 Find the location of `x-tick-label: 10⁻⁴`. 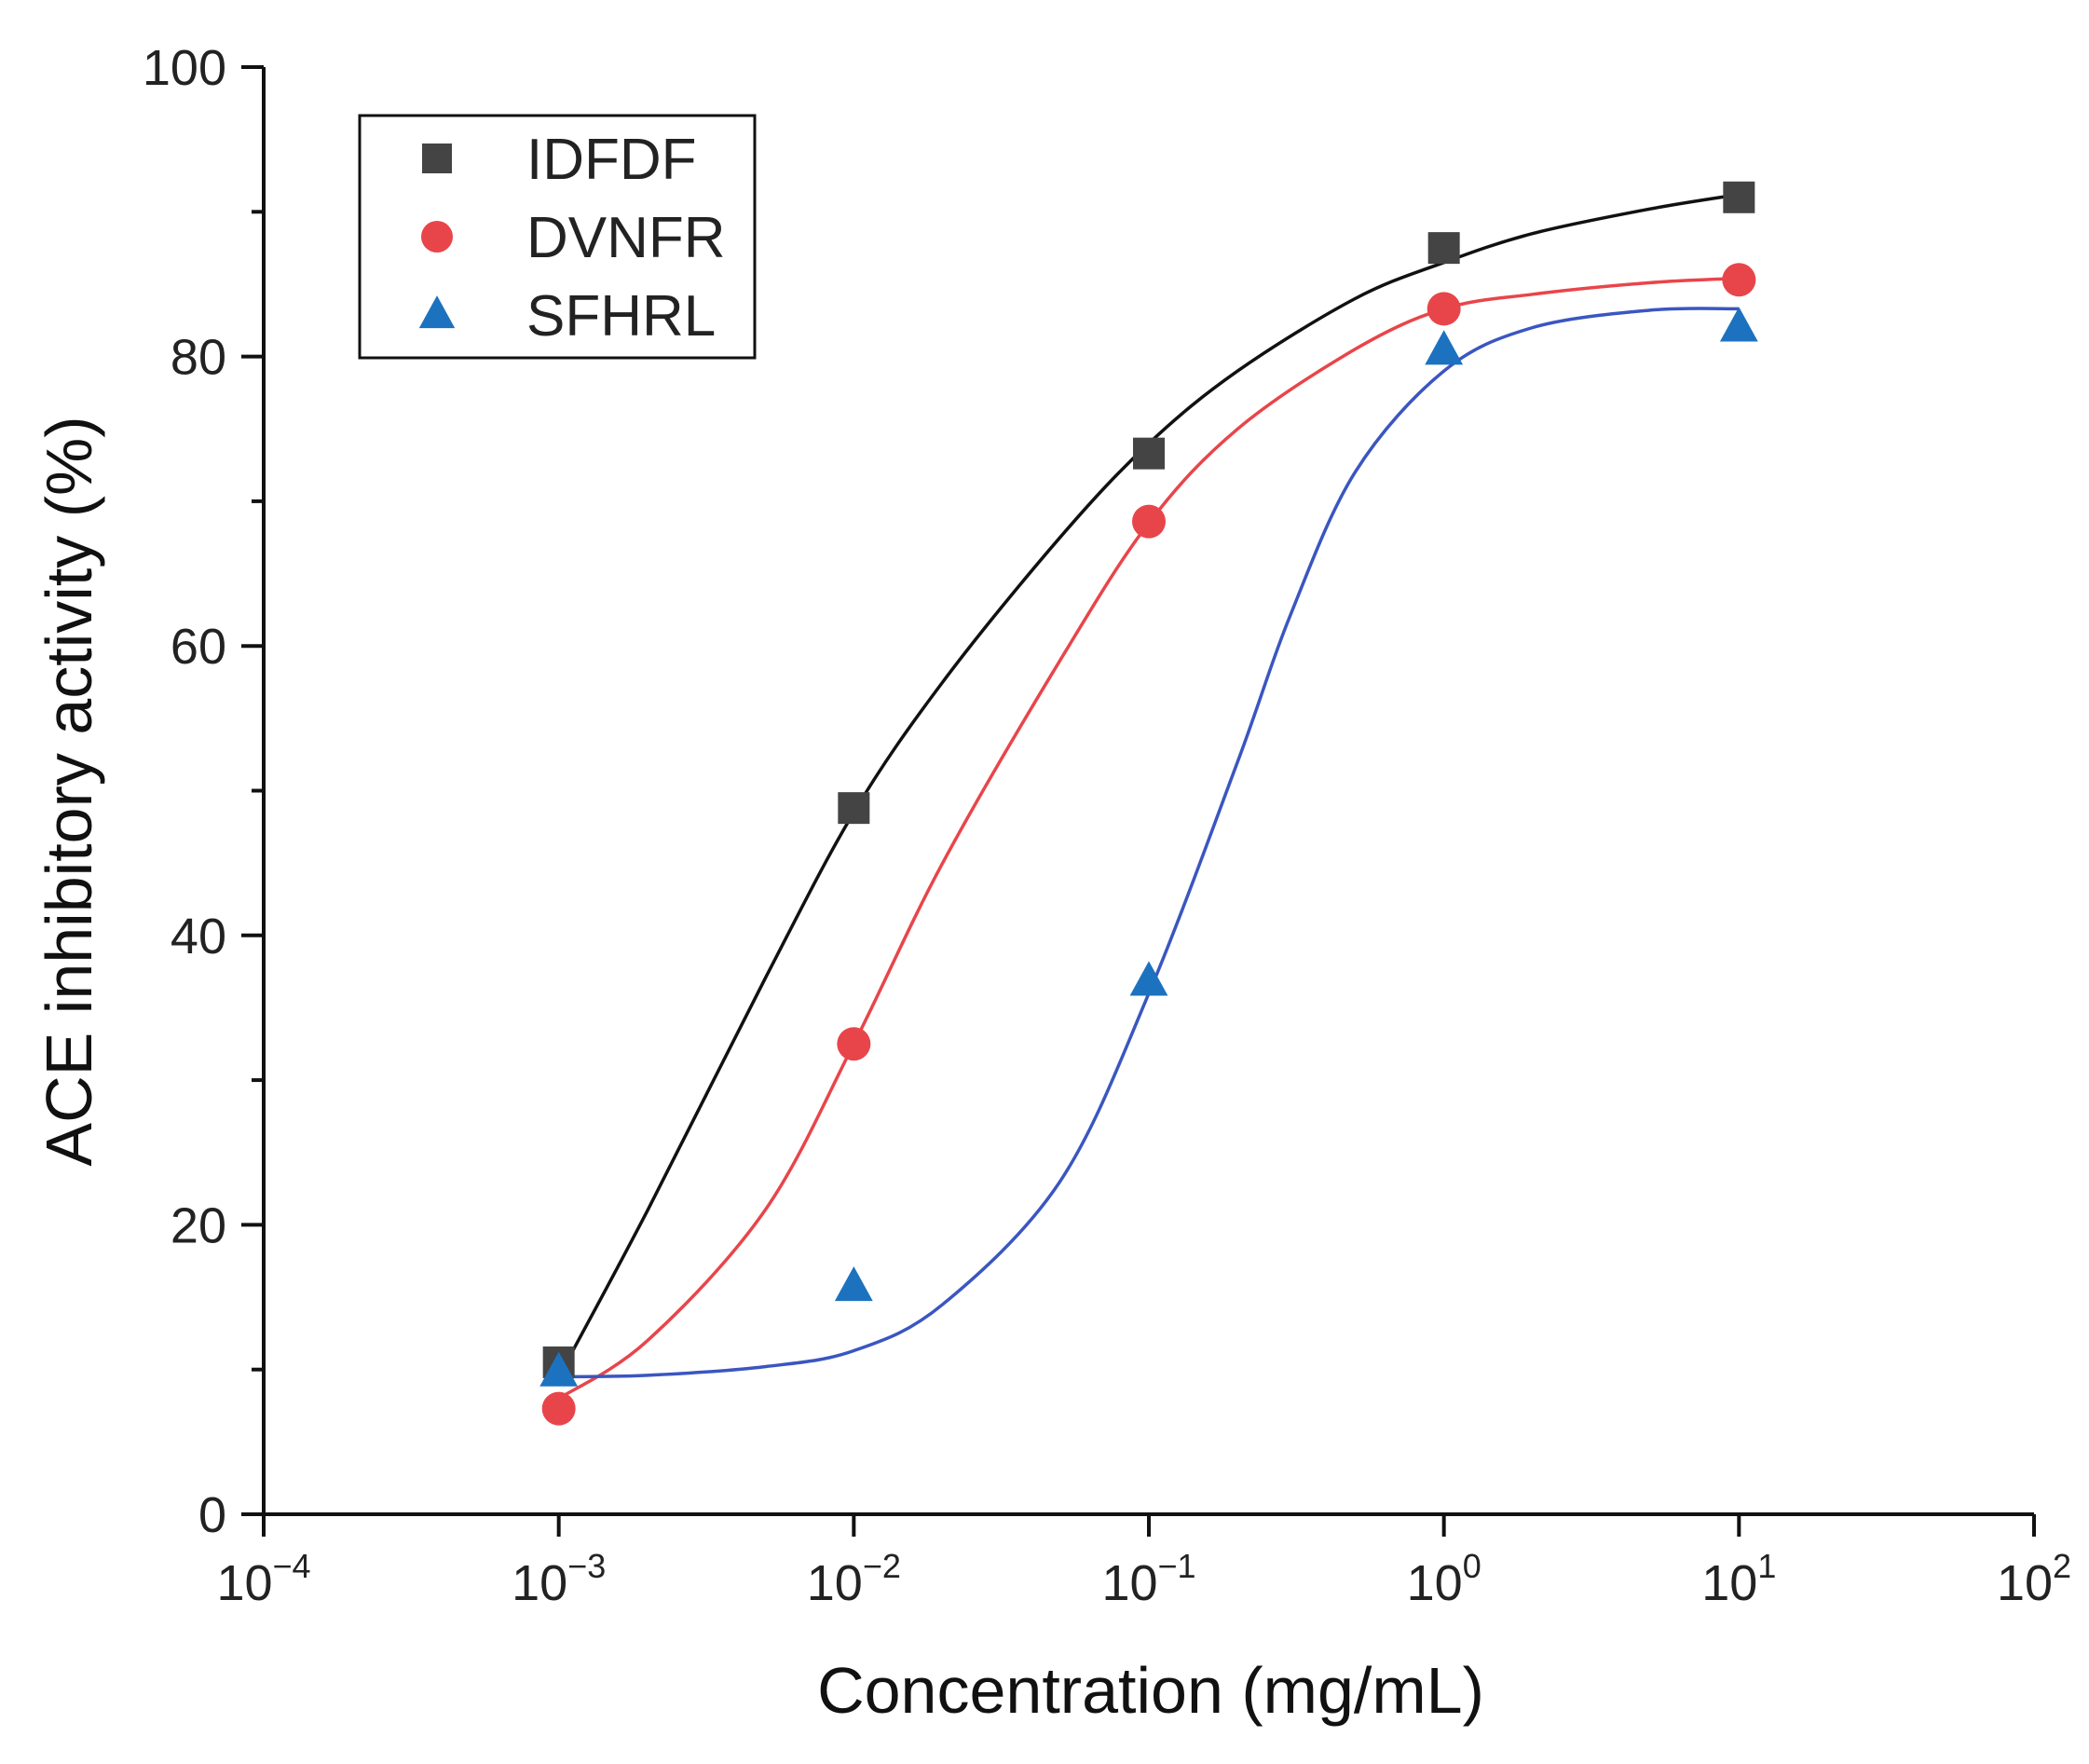

x-tick-label: 10⁻⁴ is located at coordinates (263, 1579).